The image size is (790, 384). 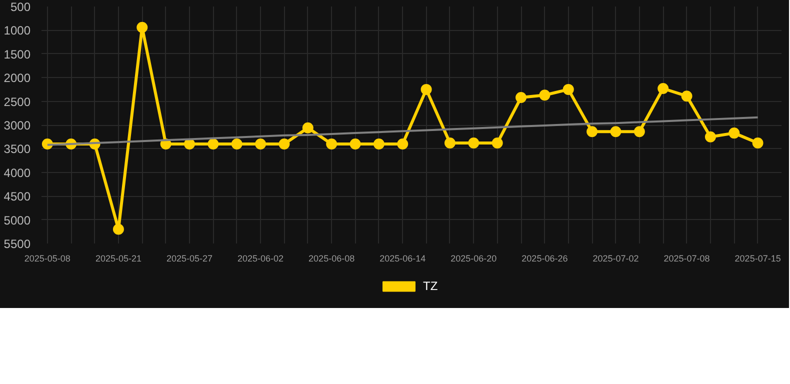 What do you see at coordinates (189, 259) in the screenshot?
I see `x-tick-label: 2025-05-27` at bounding box center [189, 259].